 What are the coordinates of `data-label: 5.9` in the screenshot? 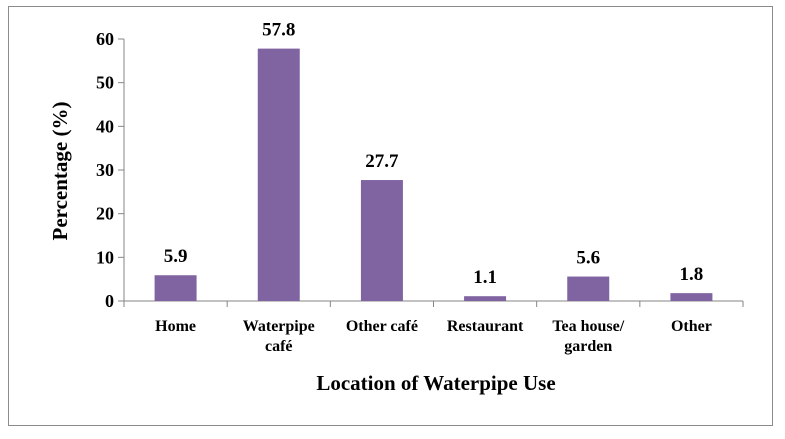 It's located at (176, 256).